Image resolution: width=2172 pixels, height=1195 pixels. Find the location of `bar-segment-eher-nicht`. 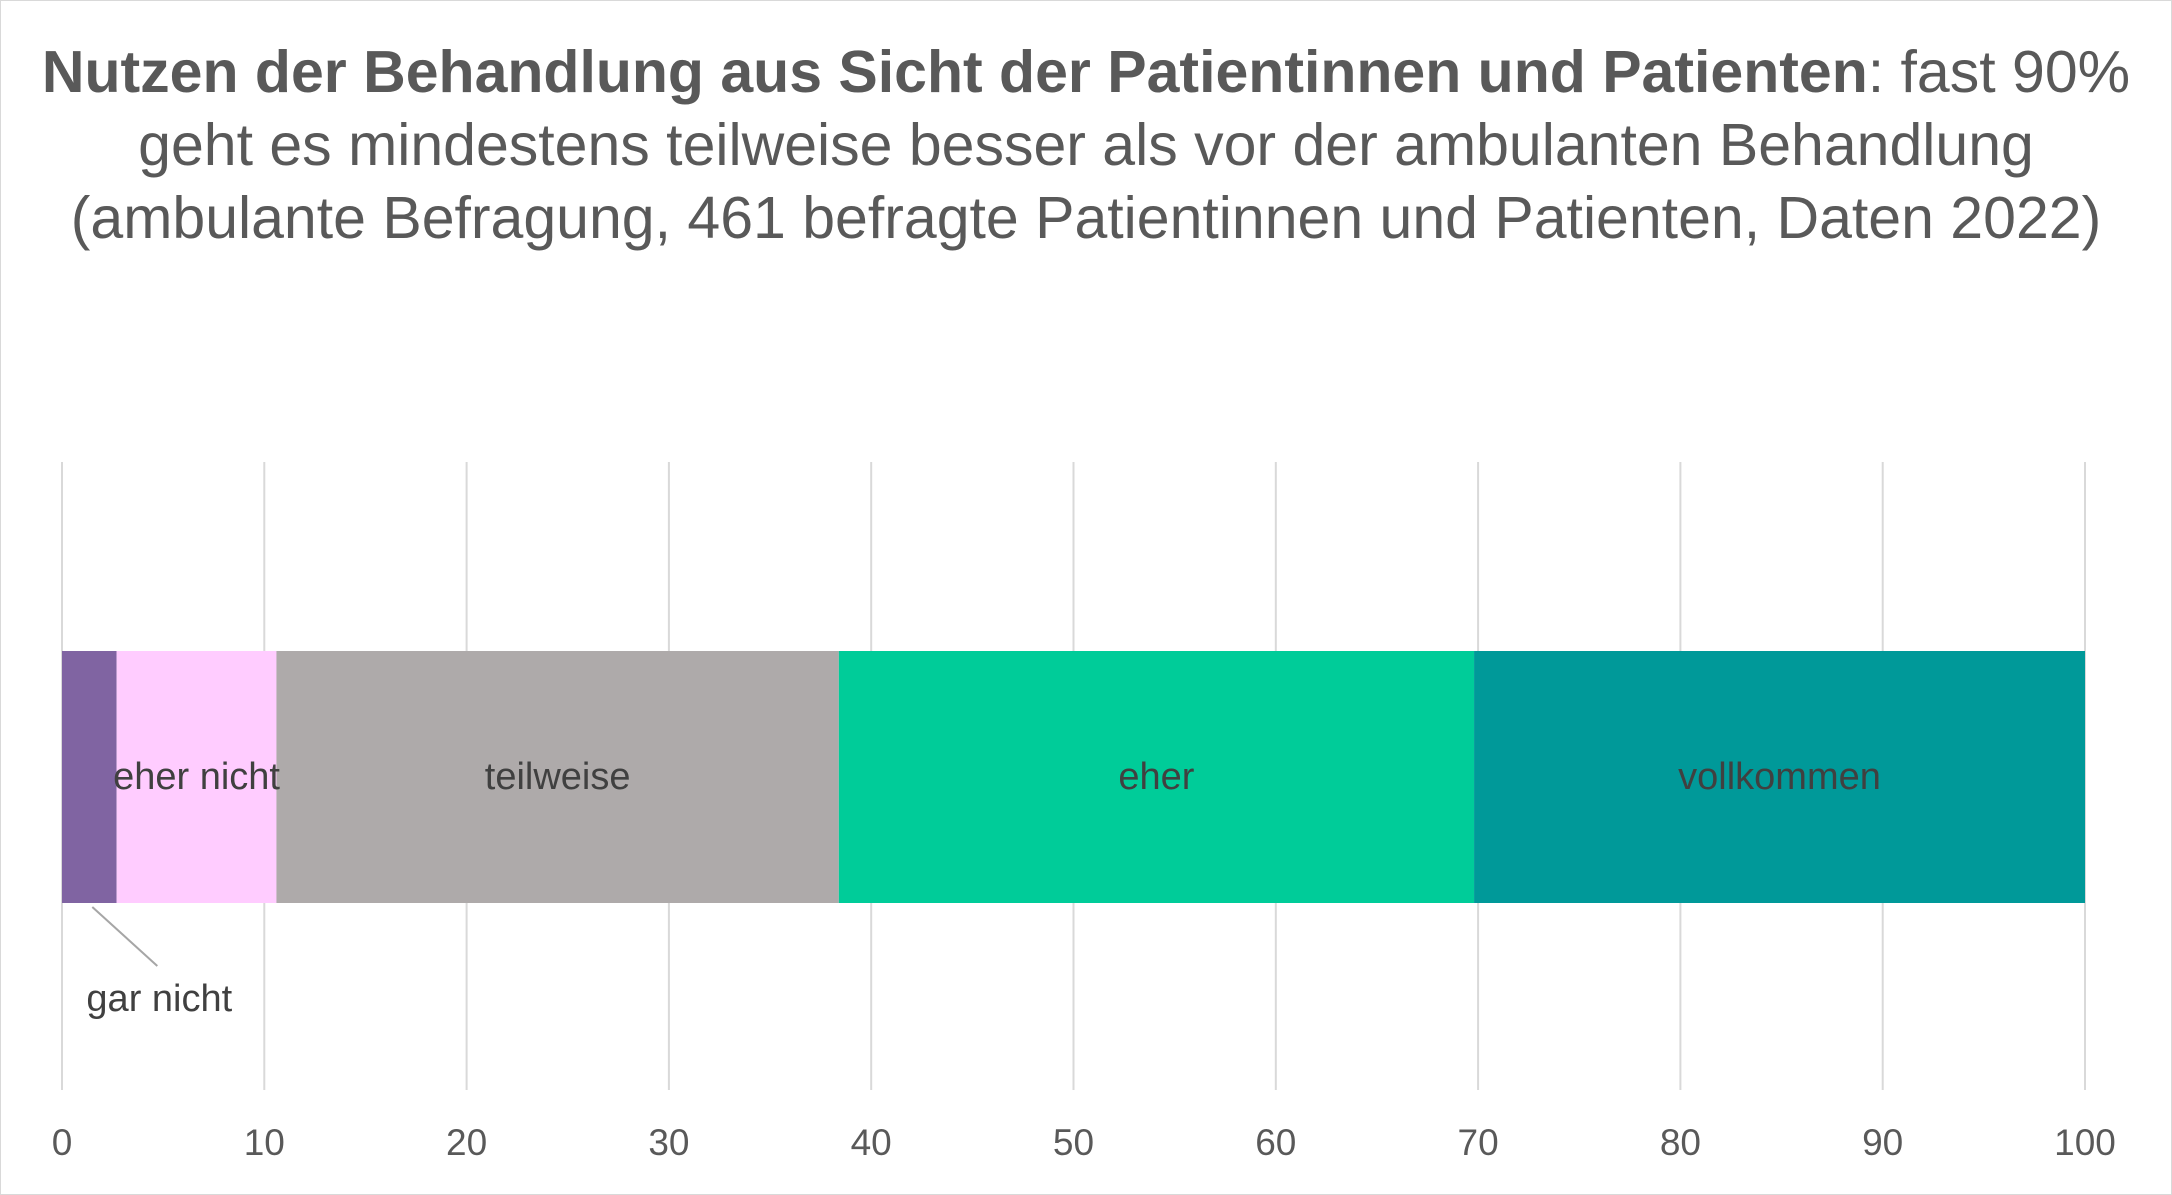

bar-segment-eher-nicht is located at coordinates (196, 777).